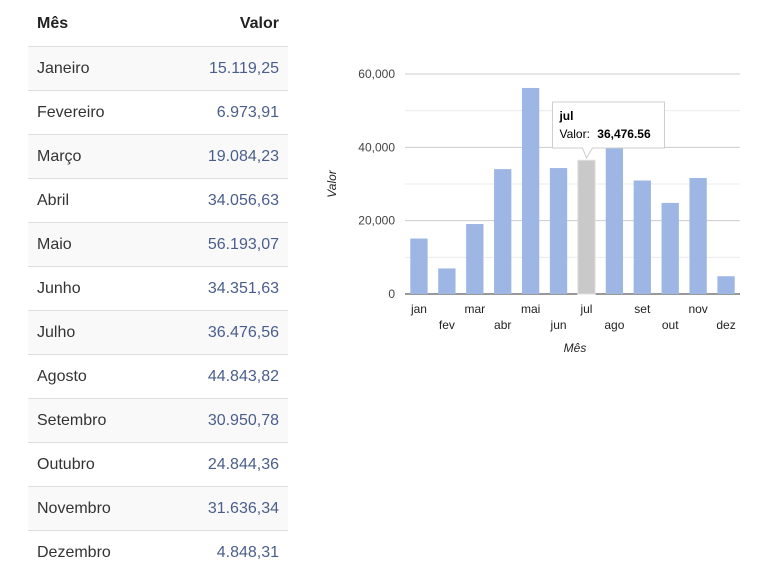 This screenshot has height=567, width=764. I want to click on bar-mai, so click(530, 190).